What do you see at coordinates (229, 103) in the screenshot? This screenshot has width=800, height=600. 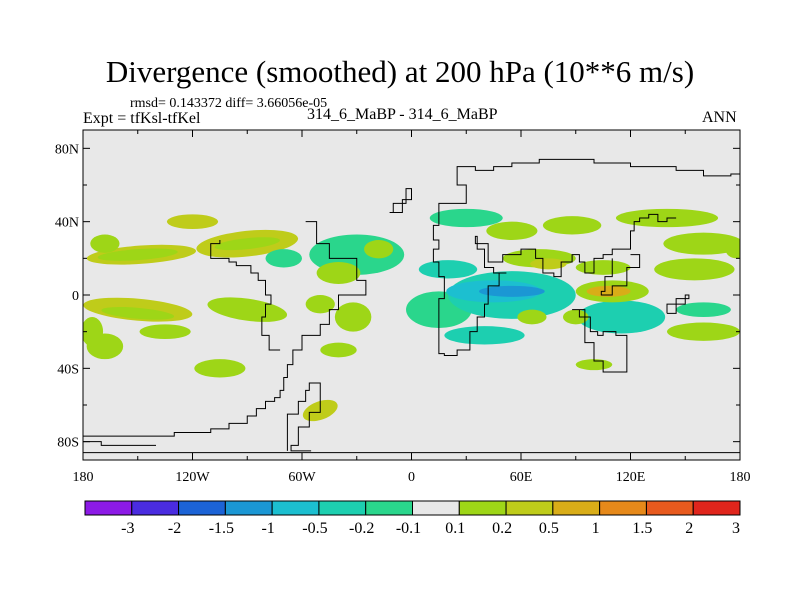 I see `stats-line: rmsd= 0.143372 diff= 3.66056e-05` at bounding box center [229, 103].